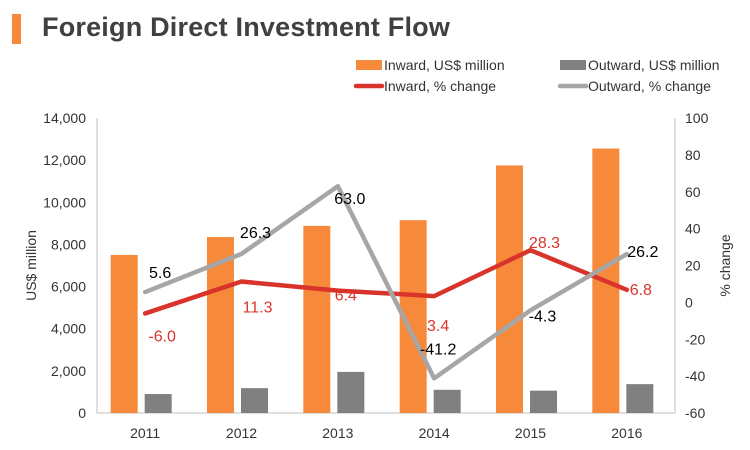 Image resolution: width=750 pixels, height=450 pixels. I want to click on y2-tick-label: 0, so click(689, 302).